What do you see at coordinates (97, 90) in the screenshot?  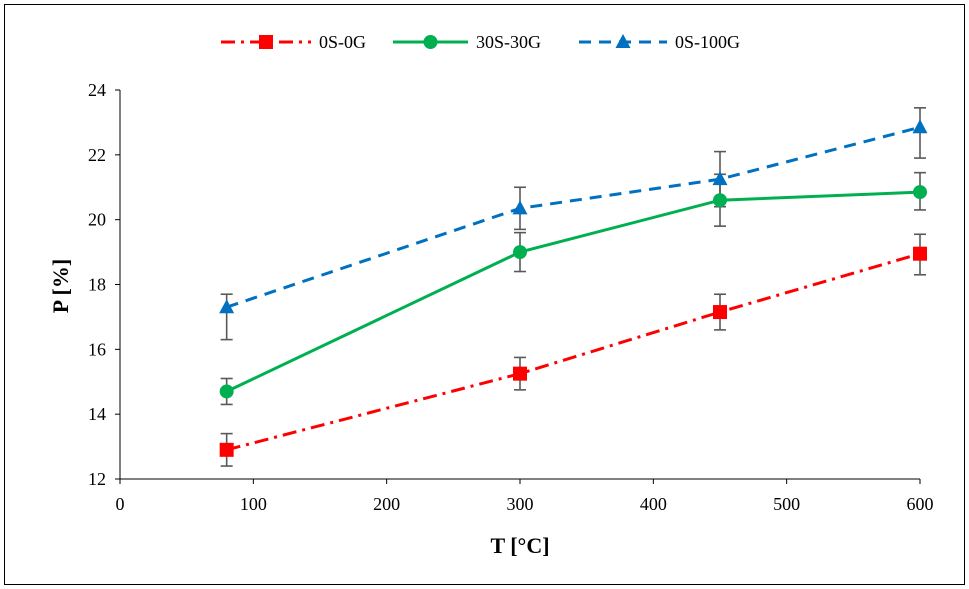 I see `y-tick-label: 24` at bounding box center [97, 90].